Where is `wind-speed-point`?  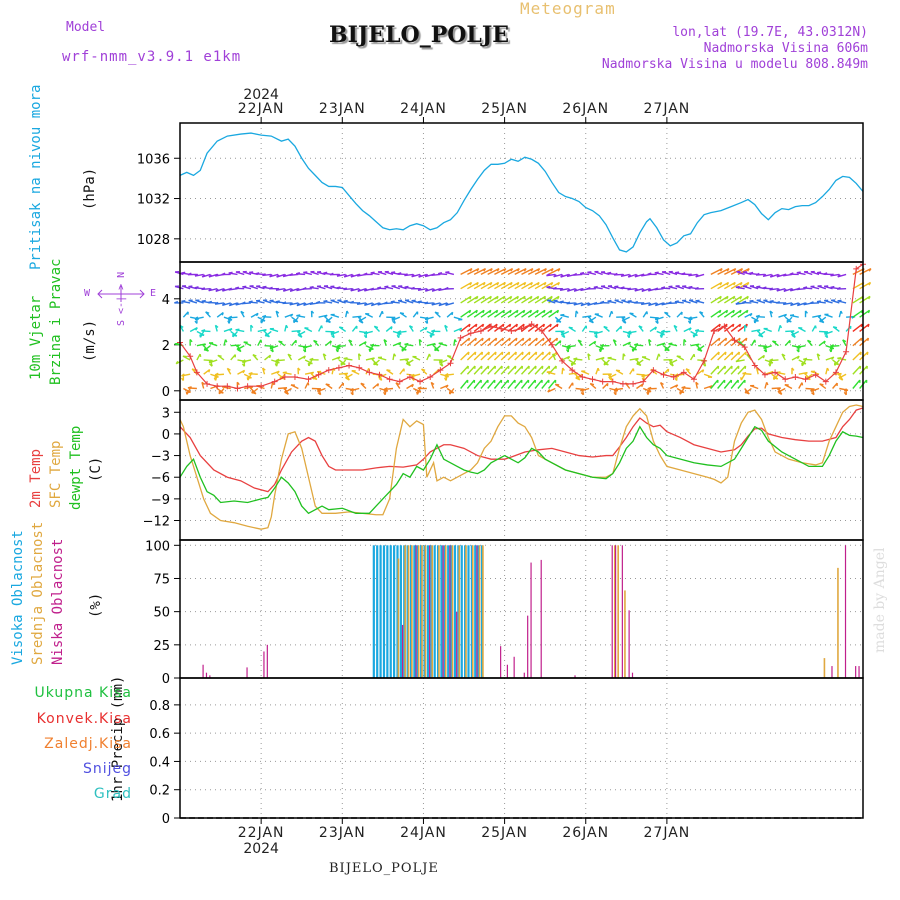 wind-speed-point is located at coordinates (217, 386).